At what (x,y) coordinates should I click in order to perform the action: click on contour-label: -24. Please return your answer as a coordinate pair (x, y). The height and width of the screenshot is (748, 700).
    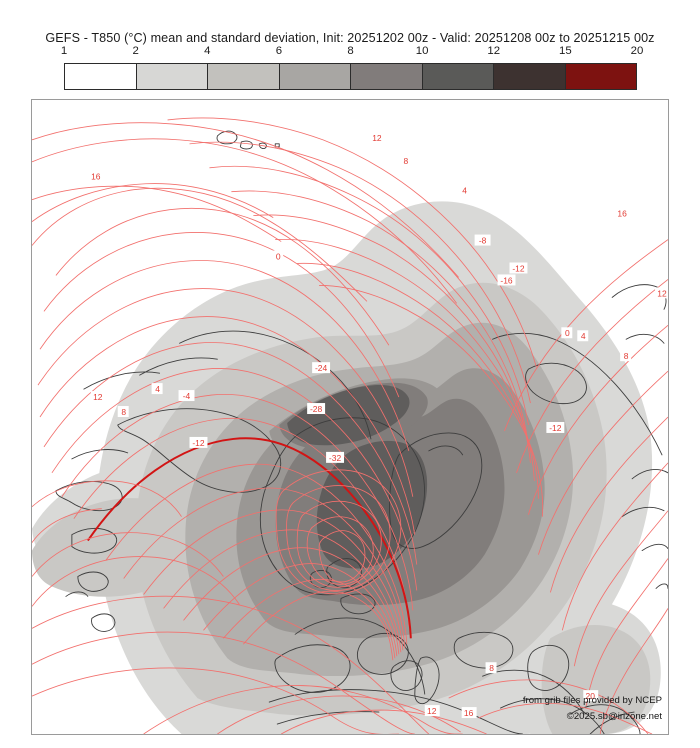
    Looking at the image, I should click on (321, 367).